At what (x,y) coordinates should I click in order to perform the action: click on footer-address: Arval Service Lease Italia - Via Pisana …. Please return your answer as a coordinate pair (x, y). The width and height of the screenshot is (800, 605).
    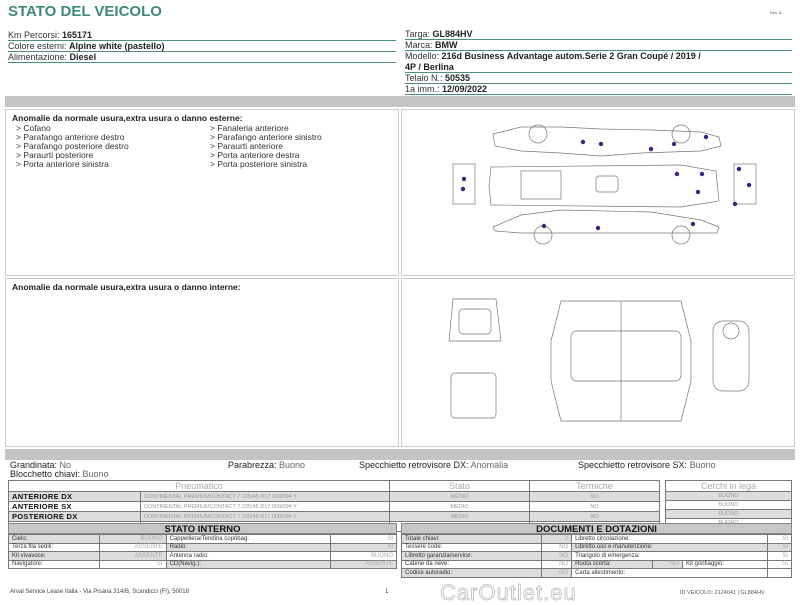
    Looking at the image, I should click on (99, 592).